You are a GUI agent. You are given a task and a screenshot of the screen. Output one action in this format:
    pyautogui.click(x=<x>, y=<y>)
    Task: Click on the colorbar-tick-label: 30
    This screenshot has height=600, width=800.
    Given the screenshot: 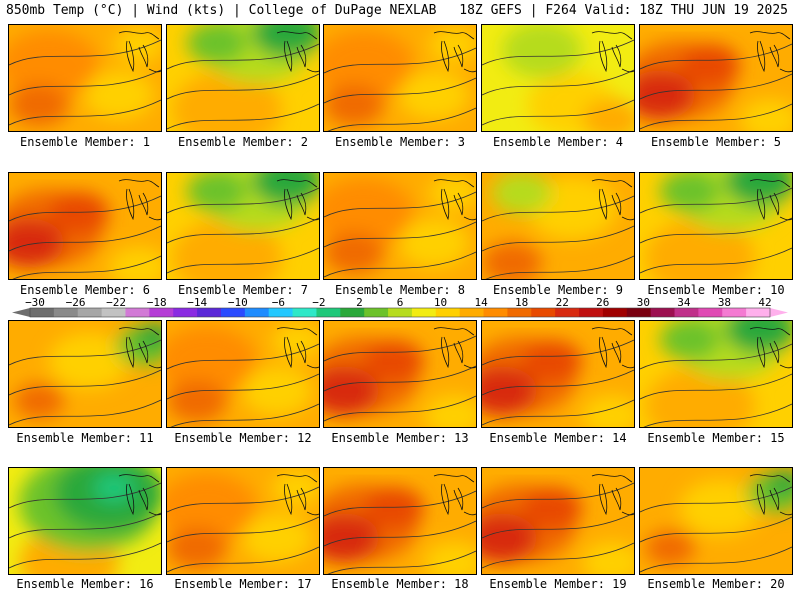 What is the action you would take?
    pyautogui.click(x=643, y=302)
    